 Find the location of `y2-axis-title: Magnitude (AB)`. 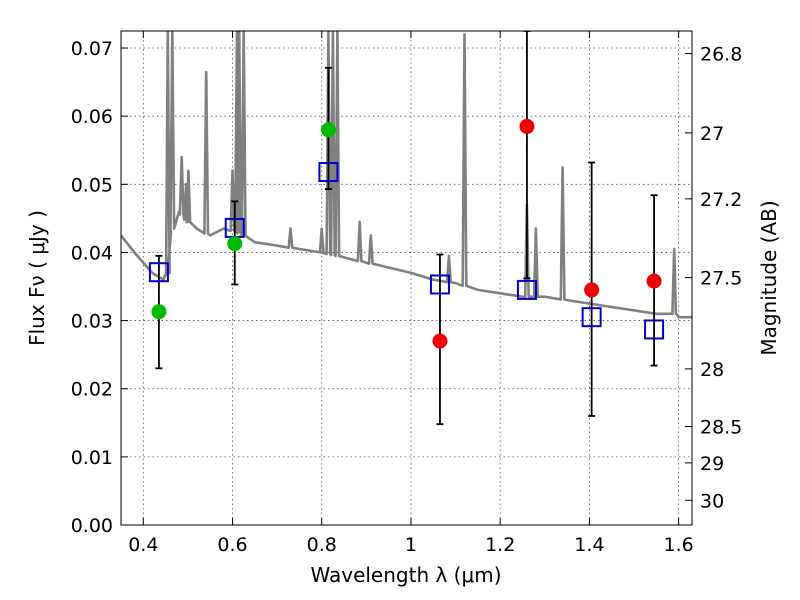

y2-axis-title: Magnitude (AB) is located at coordinates (769, 277).